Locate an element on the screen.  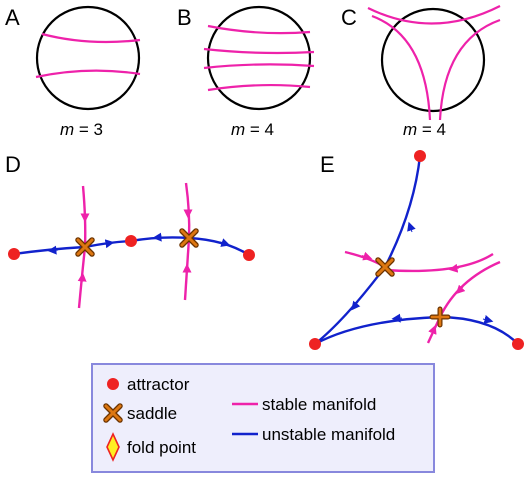
panel-a-circle is located at coordinates (88, 58).